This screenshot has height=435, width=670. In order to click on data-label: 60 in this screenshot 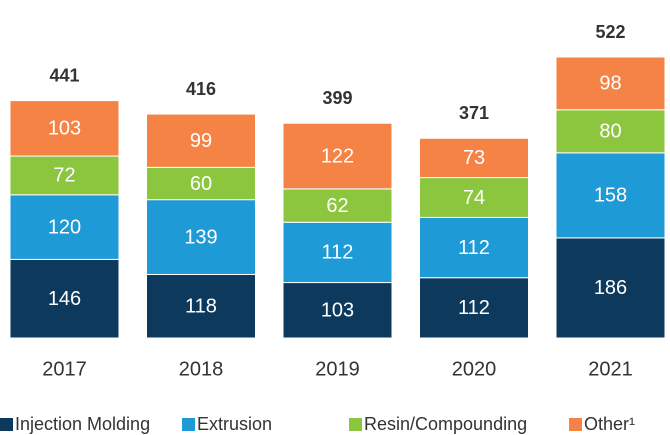, I will do `click(201, 184)`.